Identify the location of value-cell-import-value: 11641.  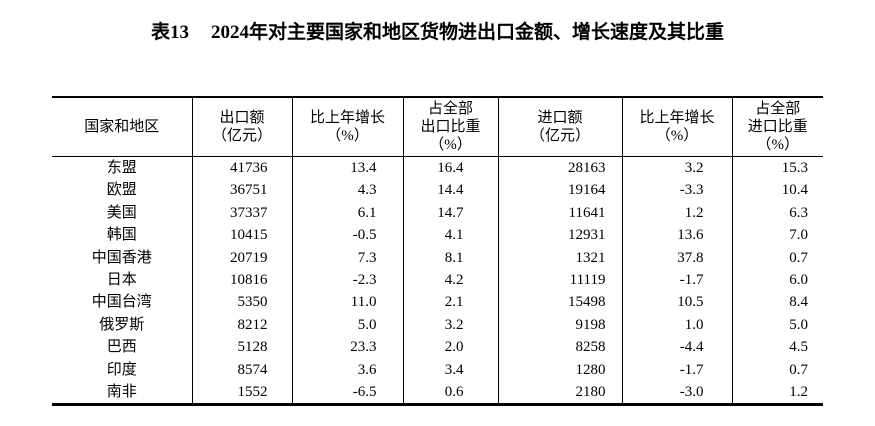
(559, 213).